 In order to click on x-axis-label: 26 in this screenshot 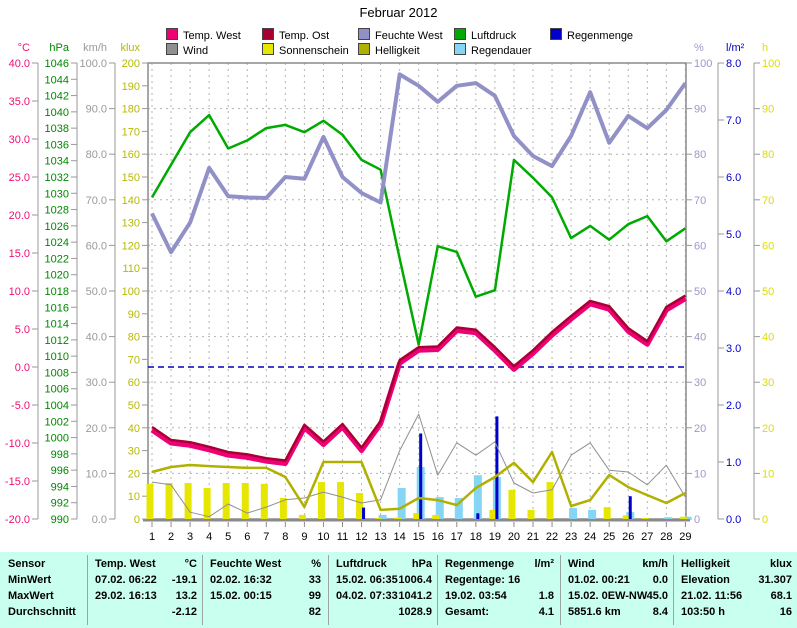, I will do `click(628, 537)`.